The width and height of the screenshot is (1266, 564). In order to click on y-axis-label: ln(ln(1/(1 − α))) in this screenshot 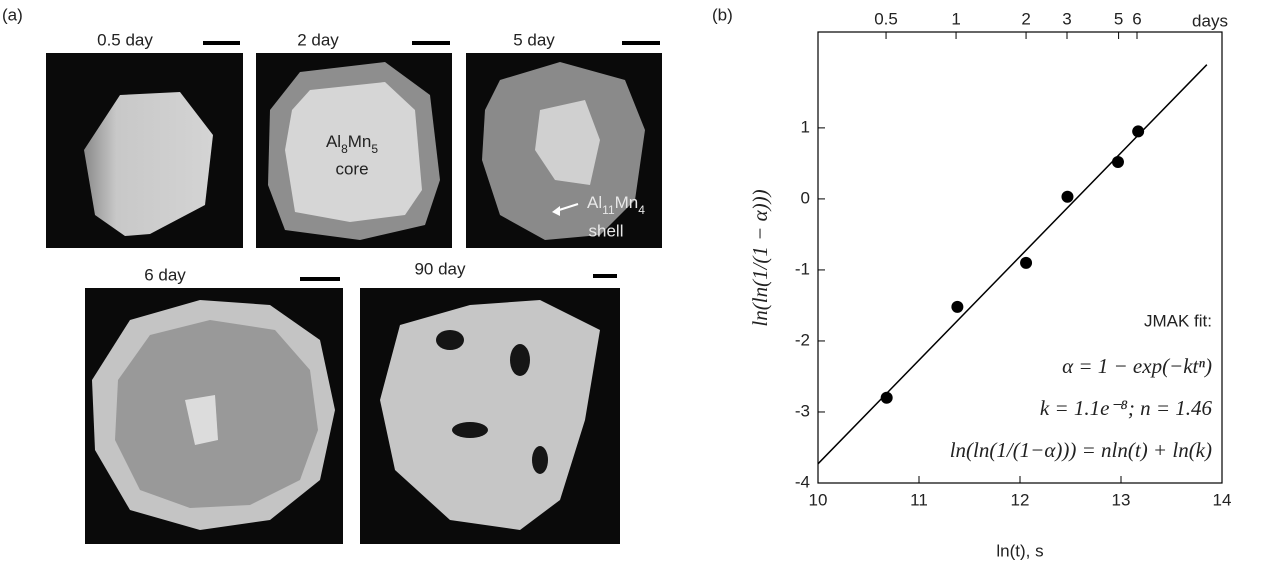, I will do `click(760, 257)`.